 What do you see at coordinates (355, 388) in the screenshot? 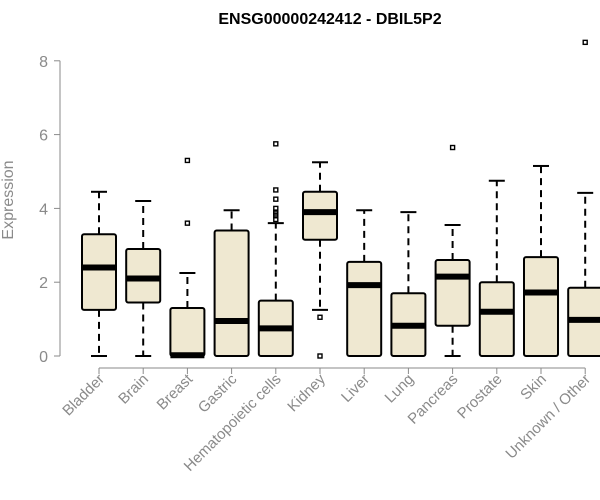
I see `x-tick-label: Liver` at bounding box center [355, 388].